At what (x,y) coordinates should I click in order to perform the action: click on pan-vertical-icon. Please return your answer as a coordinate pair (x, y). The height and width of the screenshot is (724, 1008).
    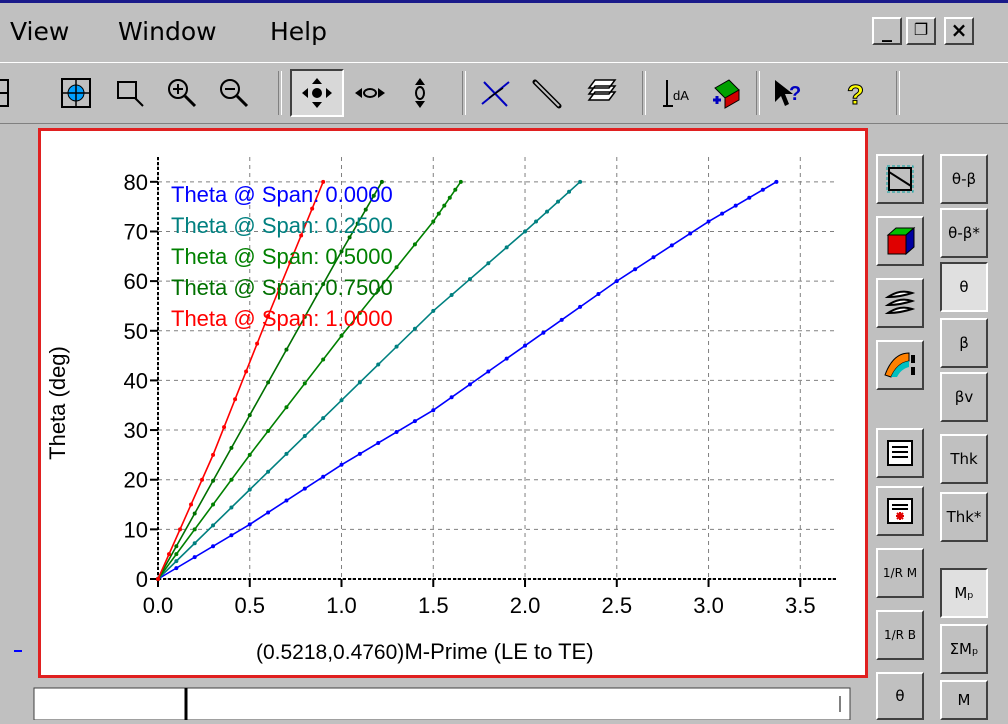
    Looking at the image, I should click on (420, 93).